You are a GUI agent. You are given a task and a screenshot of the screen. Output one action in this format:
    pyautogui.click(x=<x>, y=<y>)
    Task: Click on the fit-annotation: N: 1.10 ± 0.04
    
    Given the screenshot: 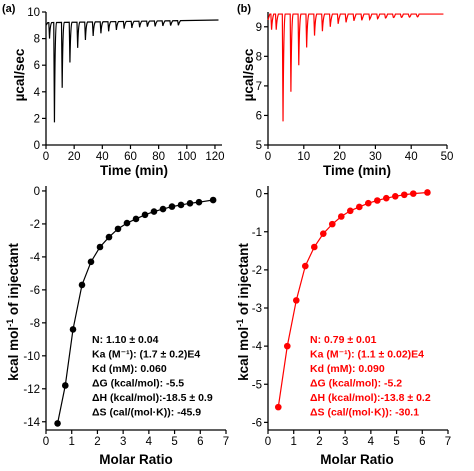 What is the action you would take?
    pyautogui.click(x=125, y=340)
    